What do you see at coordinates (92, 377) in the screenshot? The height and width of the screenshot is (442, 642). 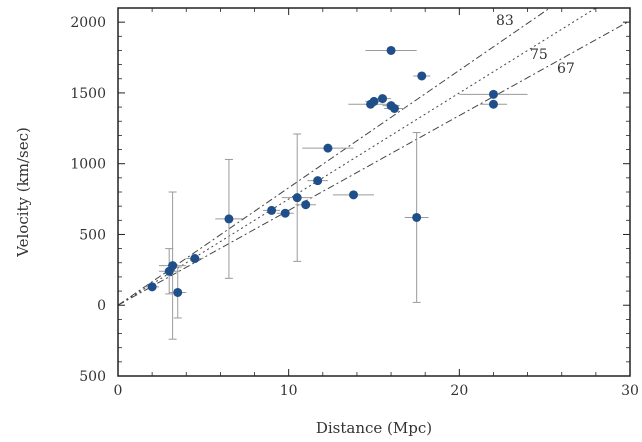 I see `y-tick-label-0: 500` at bounding box center [92, 377].